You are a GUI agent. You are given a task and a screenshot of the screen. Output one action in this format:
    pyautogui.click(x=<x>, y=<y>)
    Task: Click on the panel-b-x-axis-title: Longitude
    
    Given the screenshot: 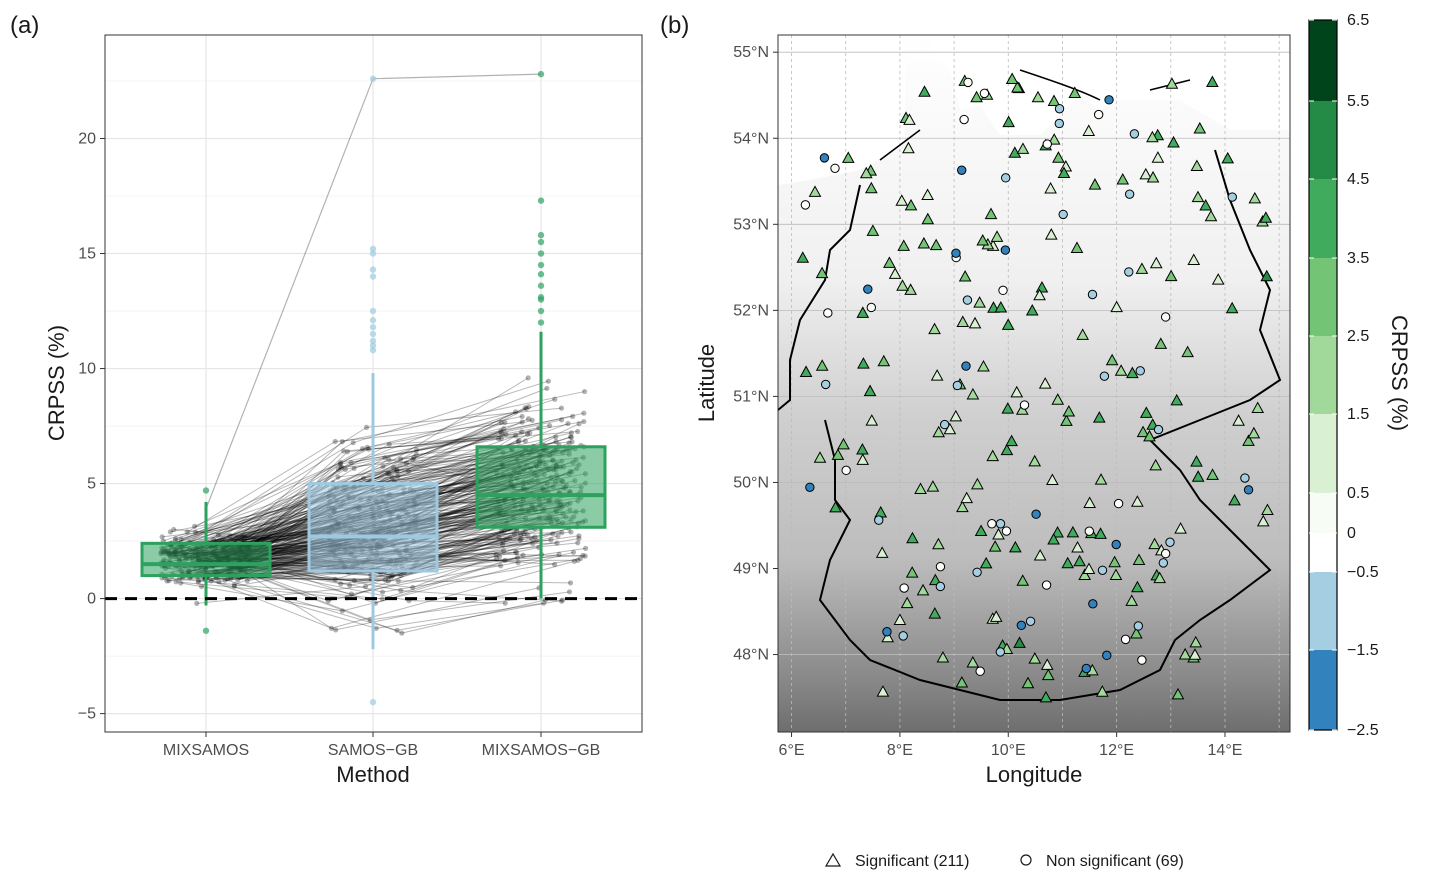 What is the action you would take?
    pyautogui.click(x=1034, y=774)
    